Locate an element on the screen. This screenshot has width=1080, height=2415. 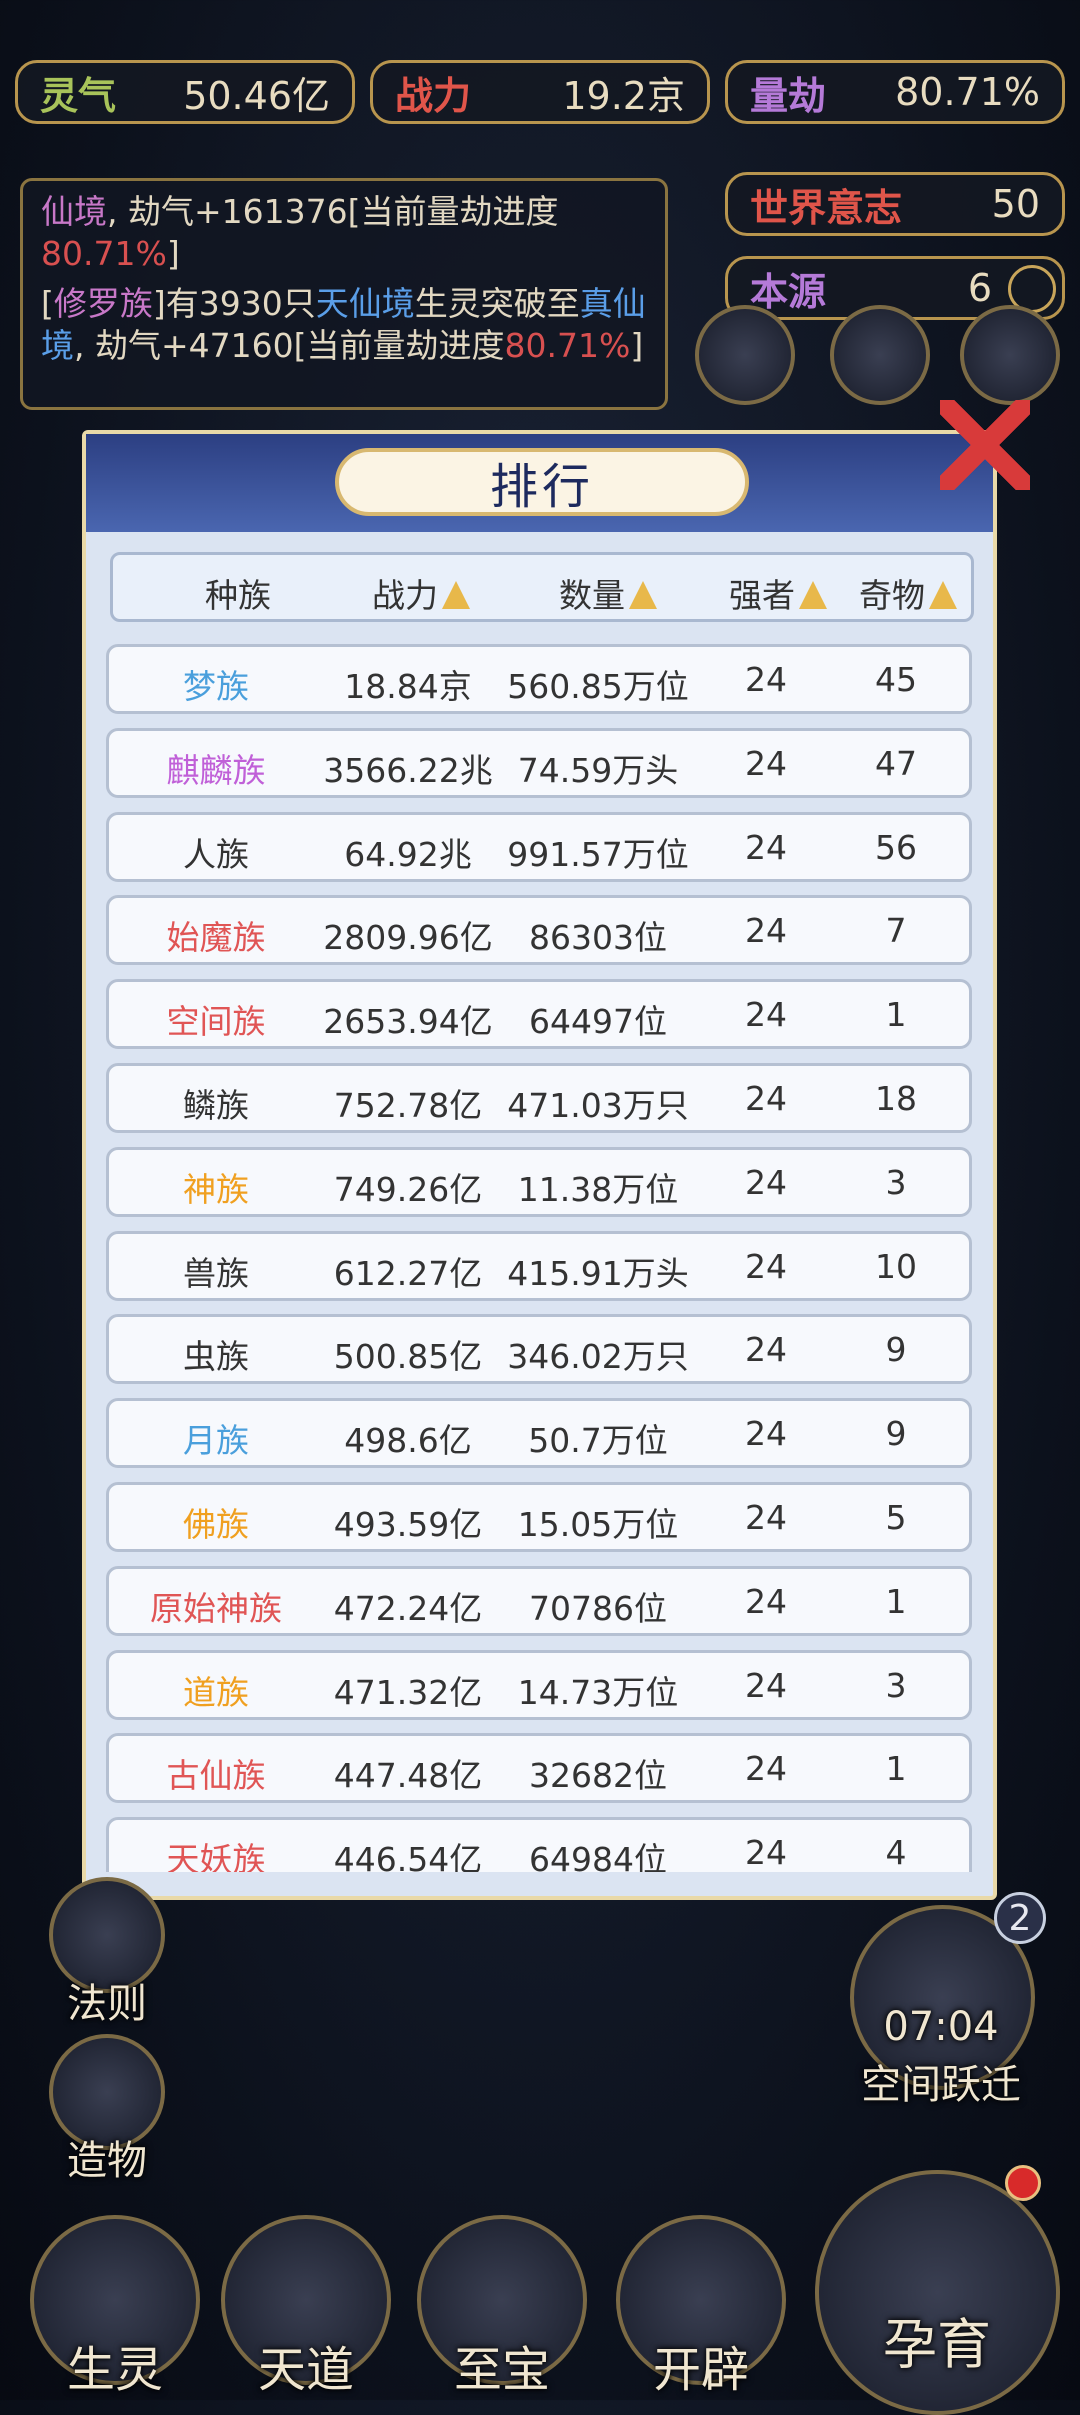
table-row: 天妖族 446.54亿 64984位 24 4 is located at coordinates (539, 1844).